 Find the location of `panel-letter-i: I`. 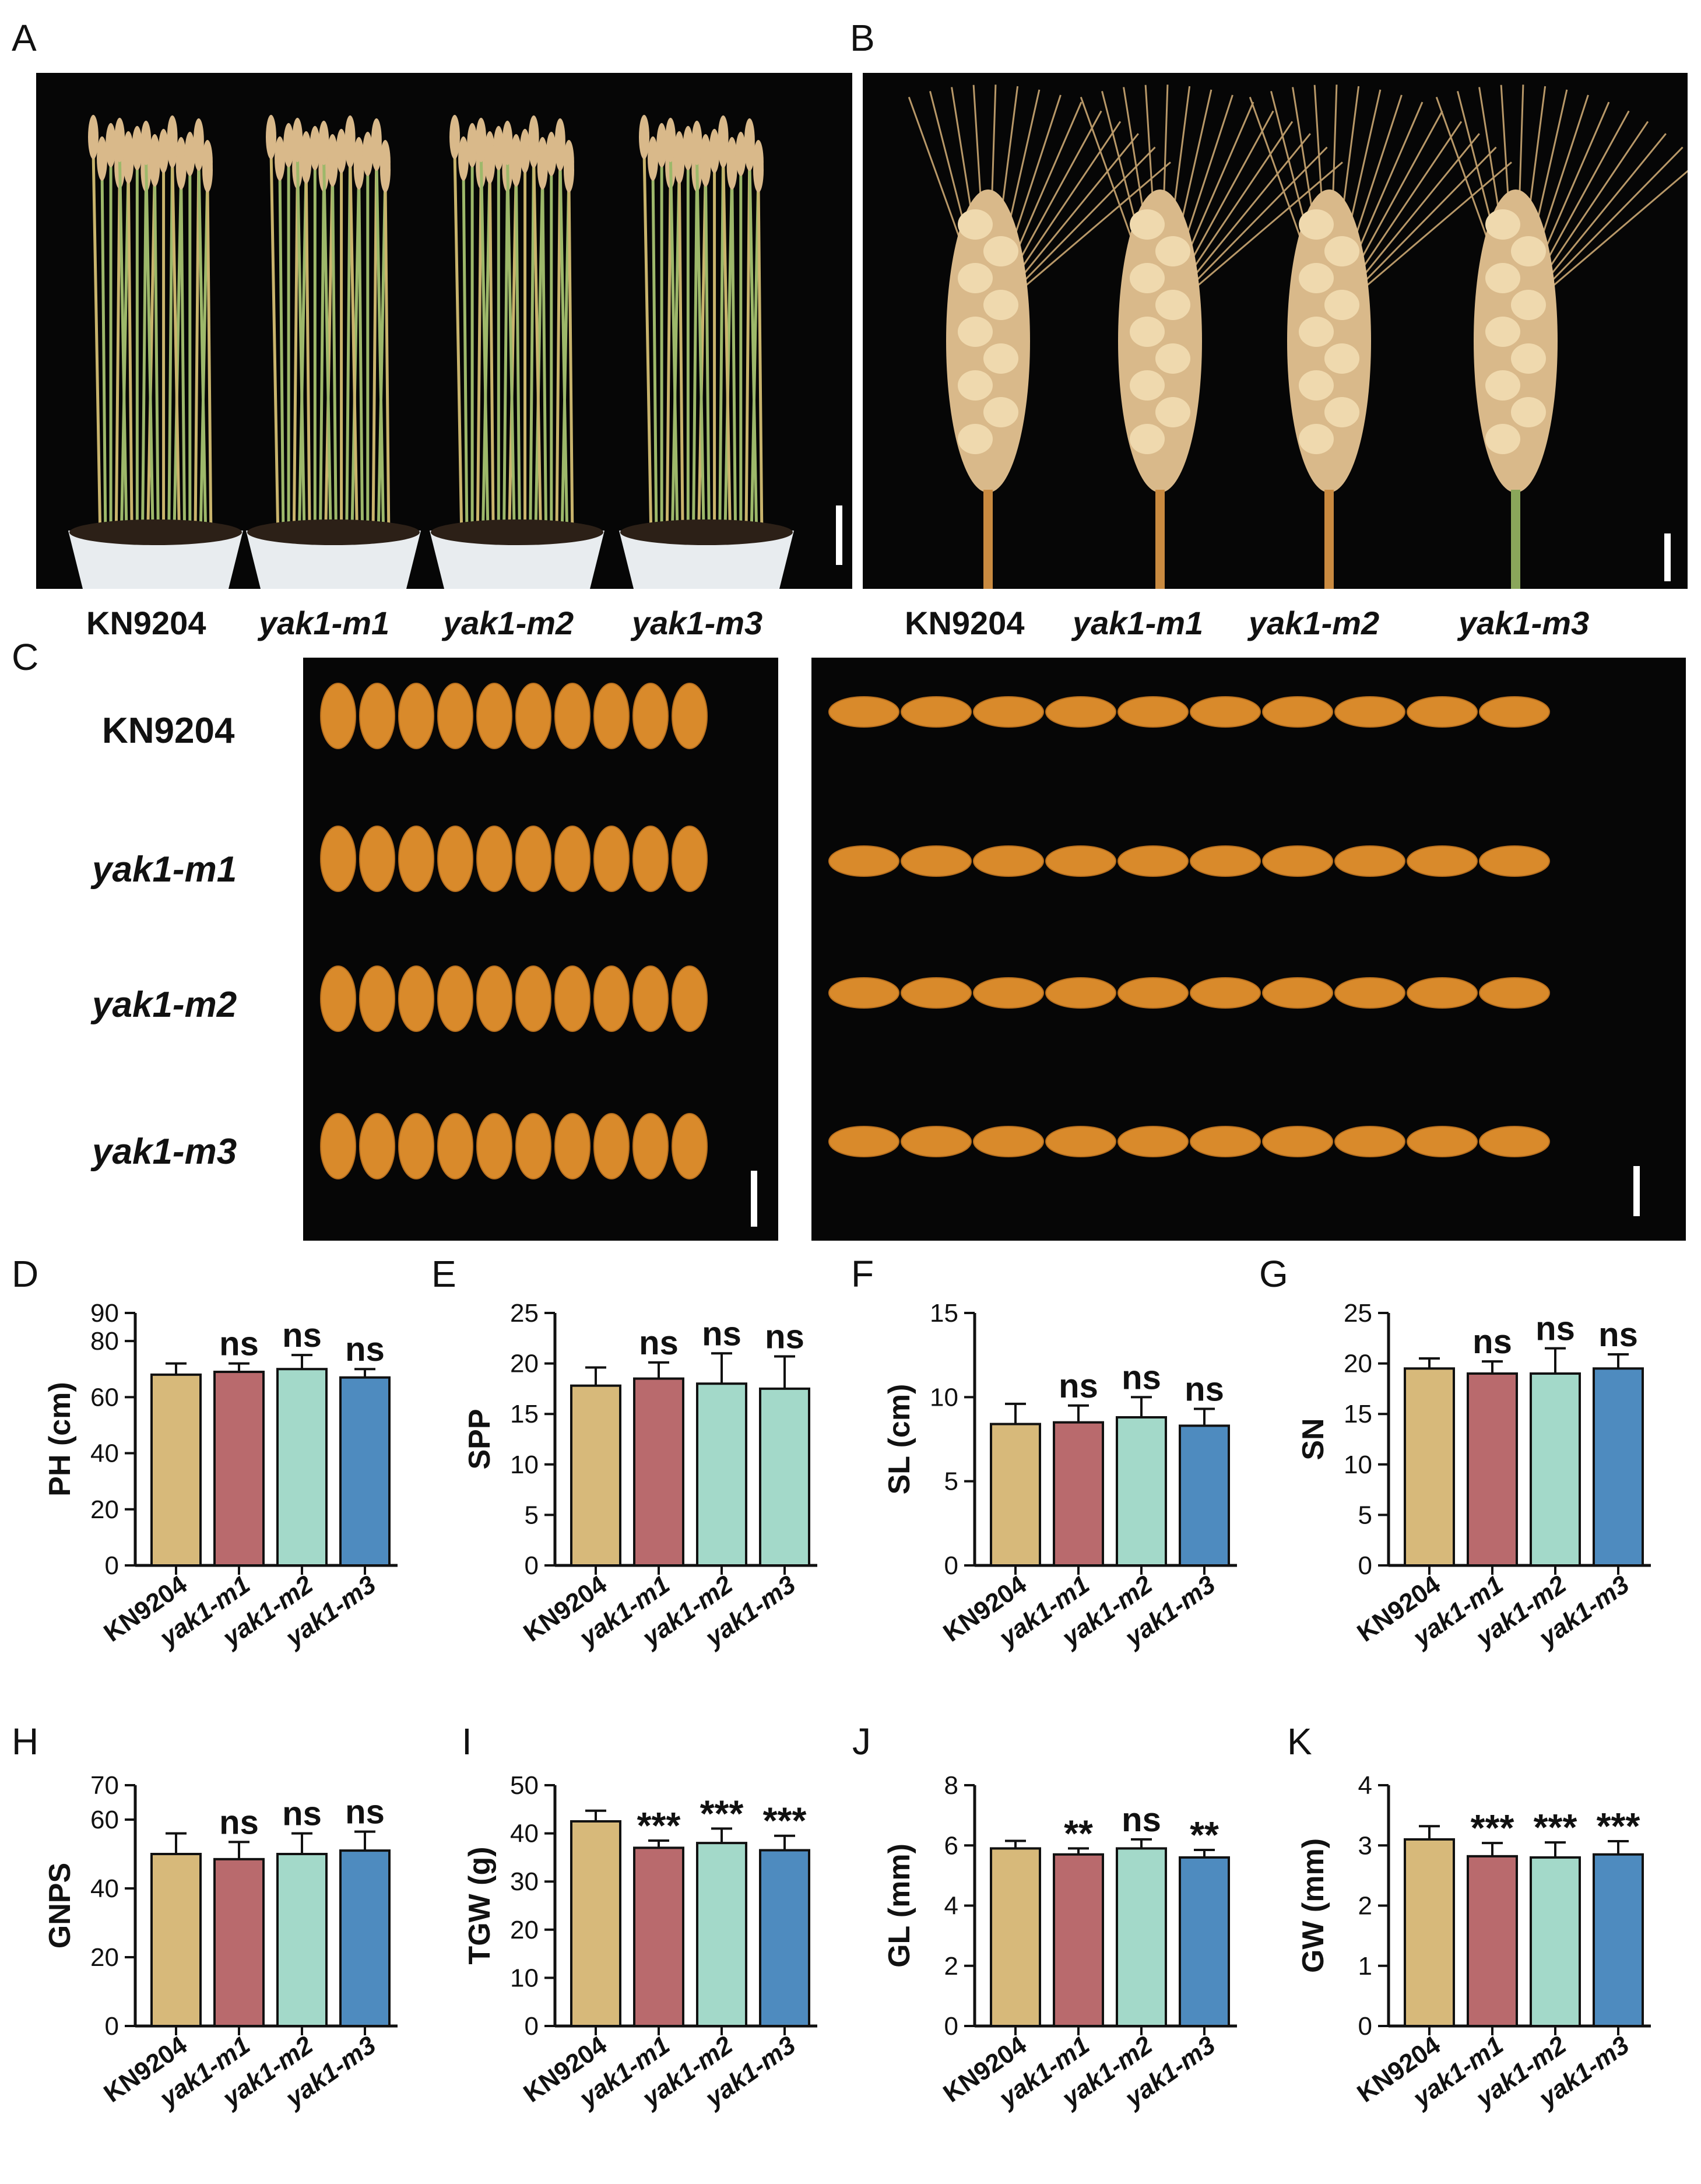

panel-letter-i: I is located at coordinates (467, 1741).